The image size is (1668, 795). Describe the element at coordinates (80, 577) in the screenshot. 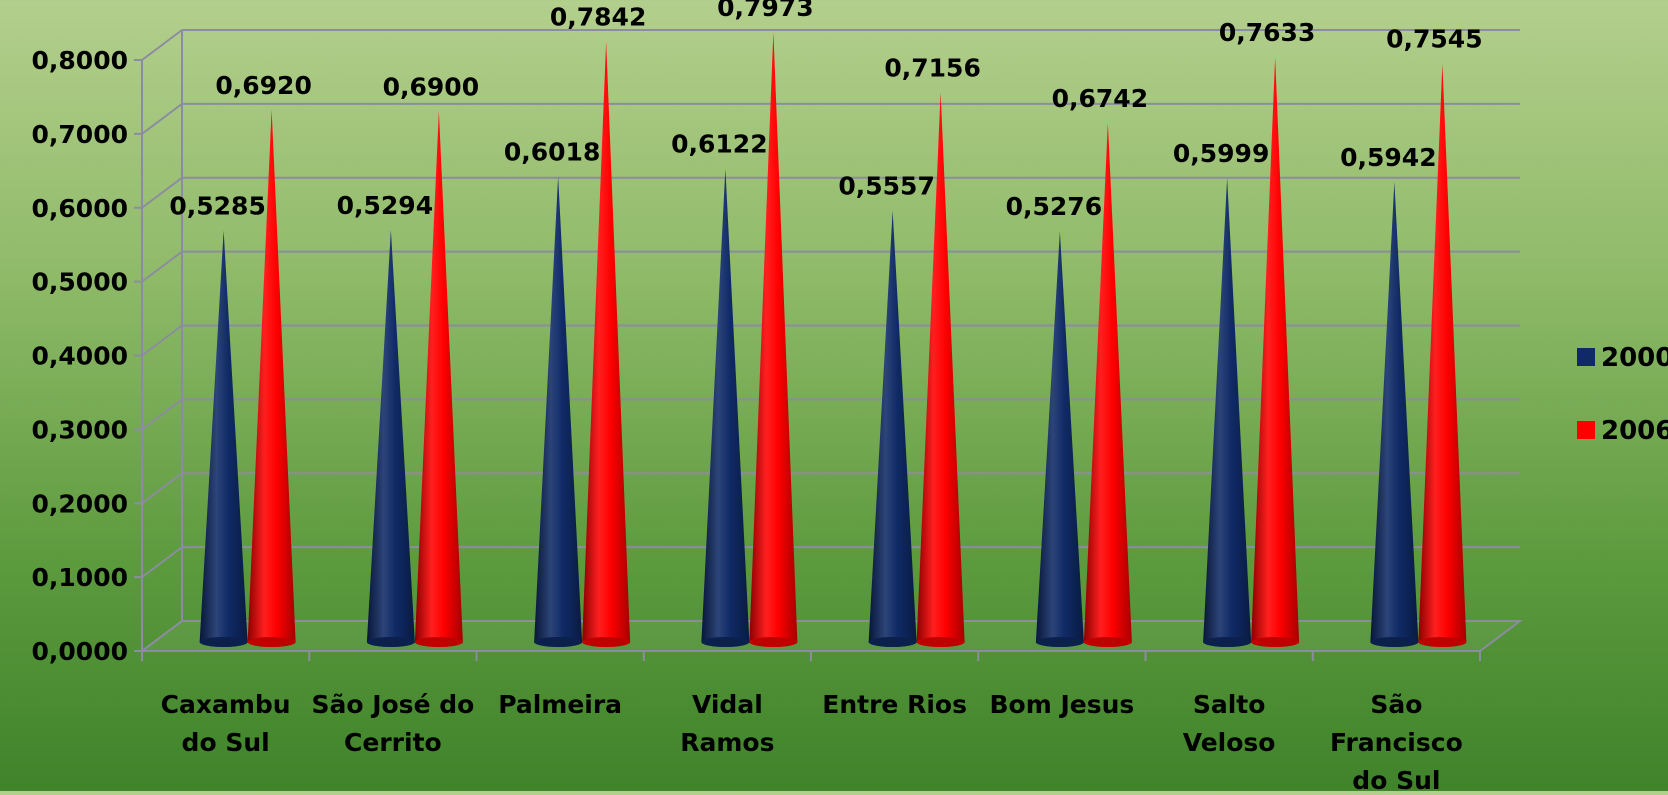

I see `y-tick-label: 0,1000` at that location.